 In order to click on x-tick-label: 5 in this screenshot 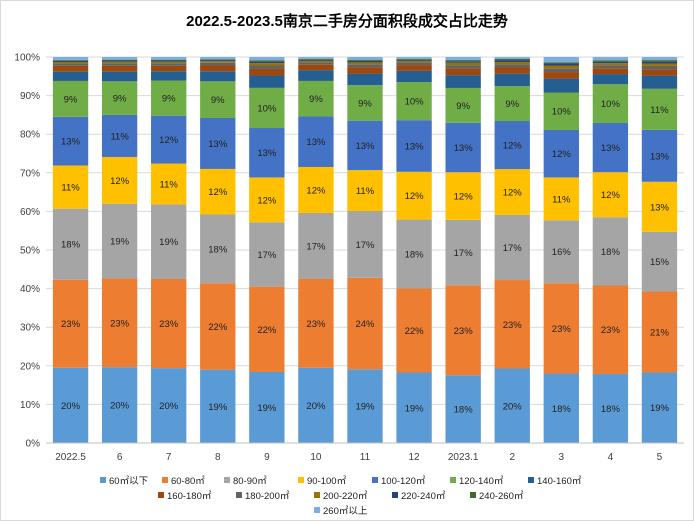, I will do `click(660, 457)`.